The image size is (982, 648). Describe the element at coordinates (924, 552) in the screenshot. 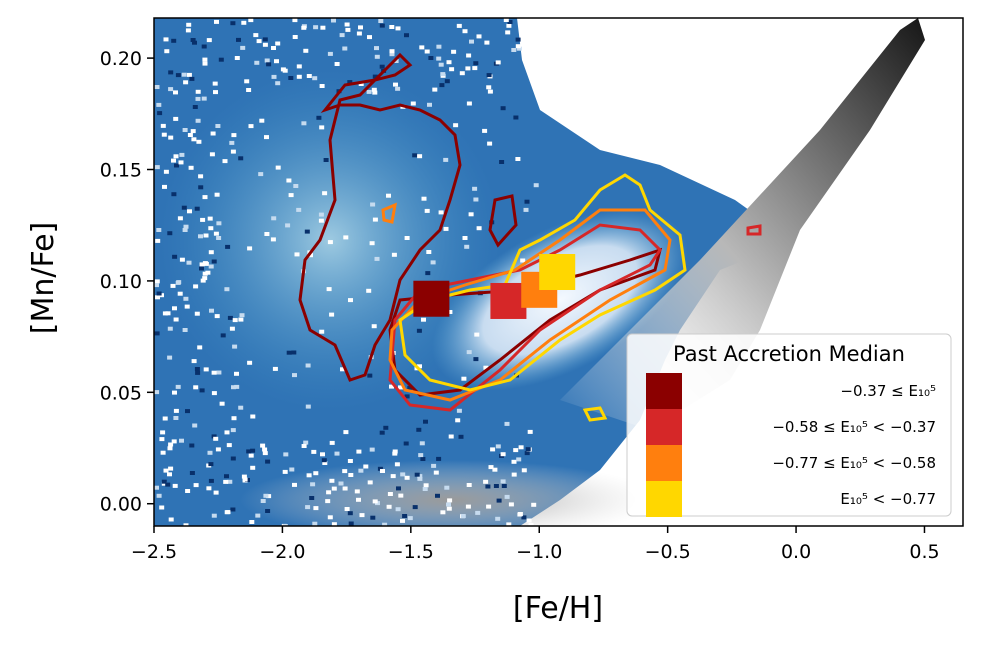

I see `x-tick-label: 0.5` at that location.